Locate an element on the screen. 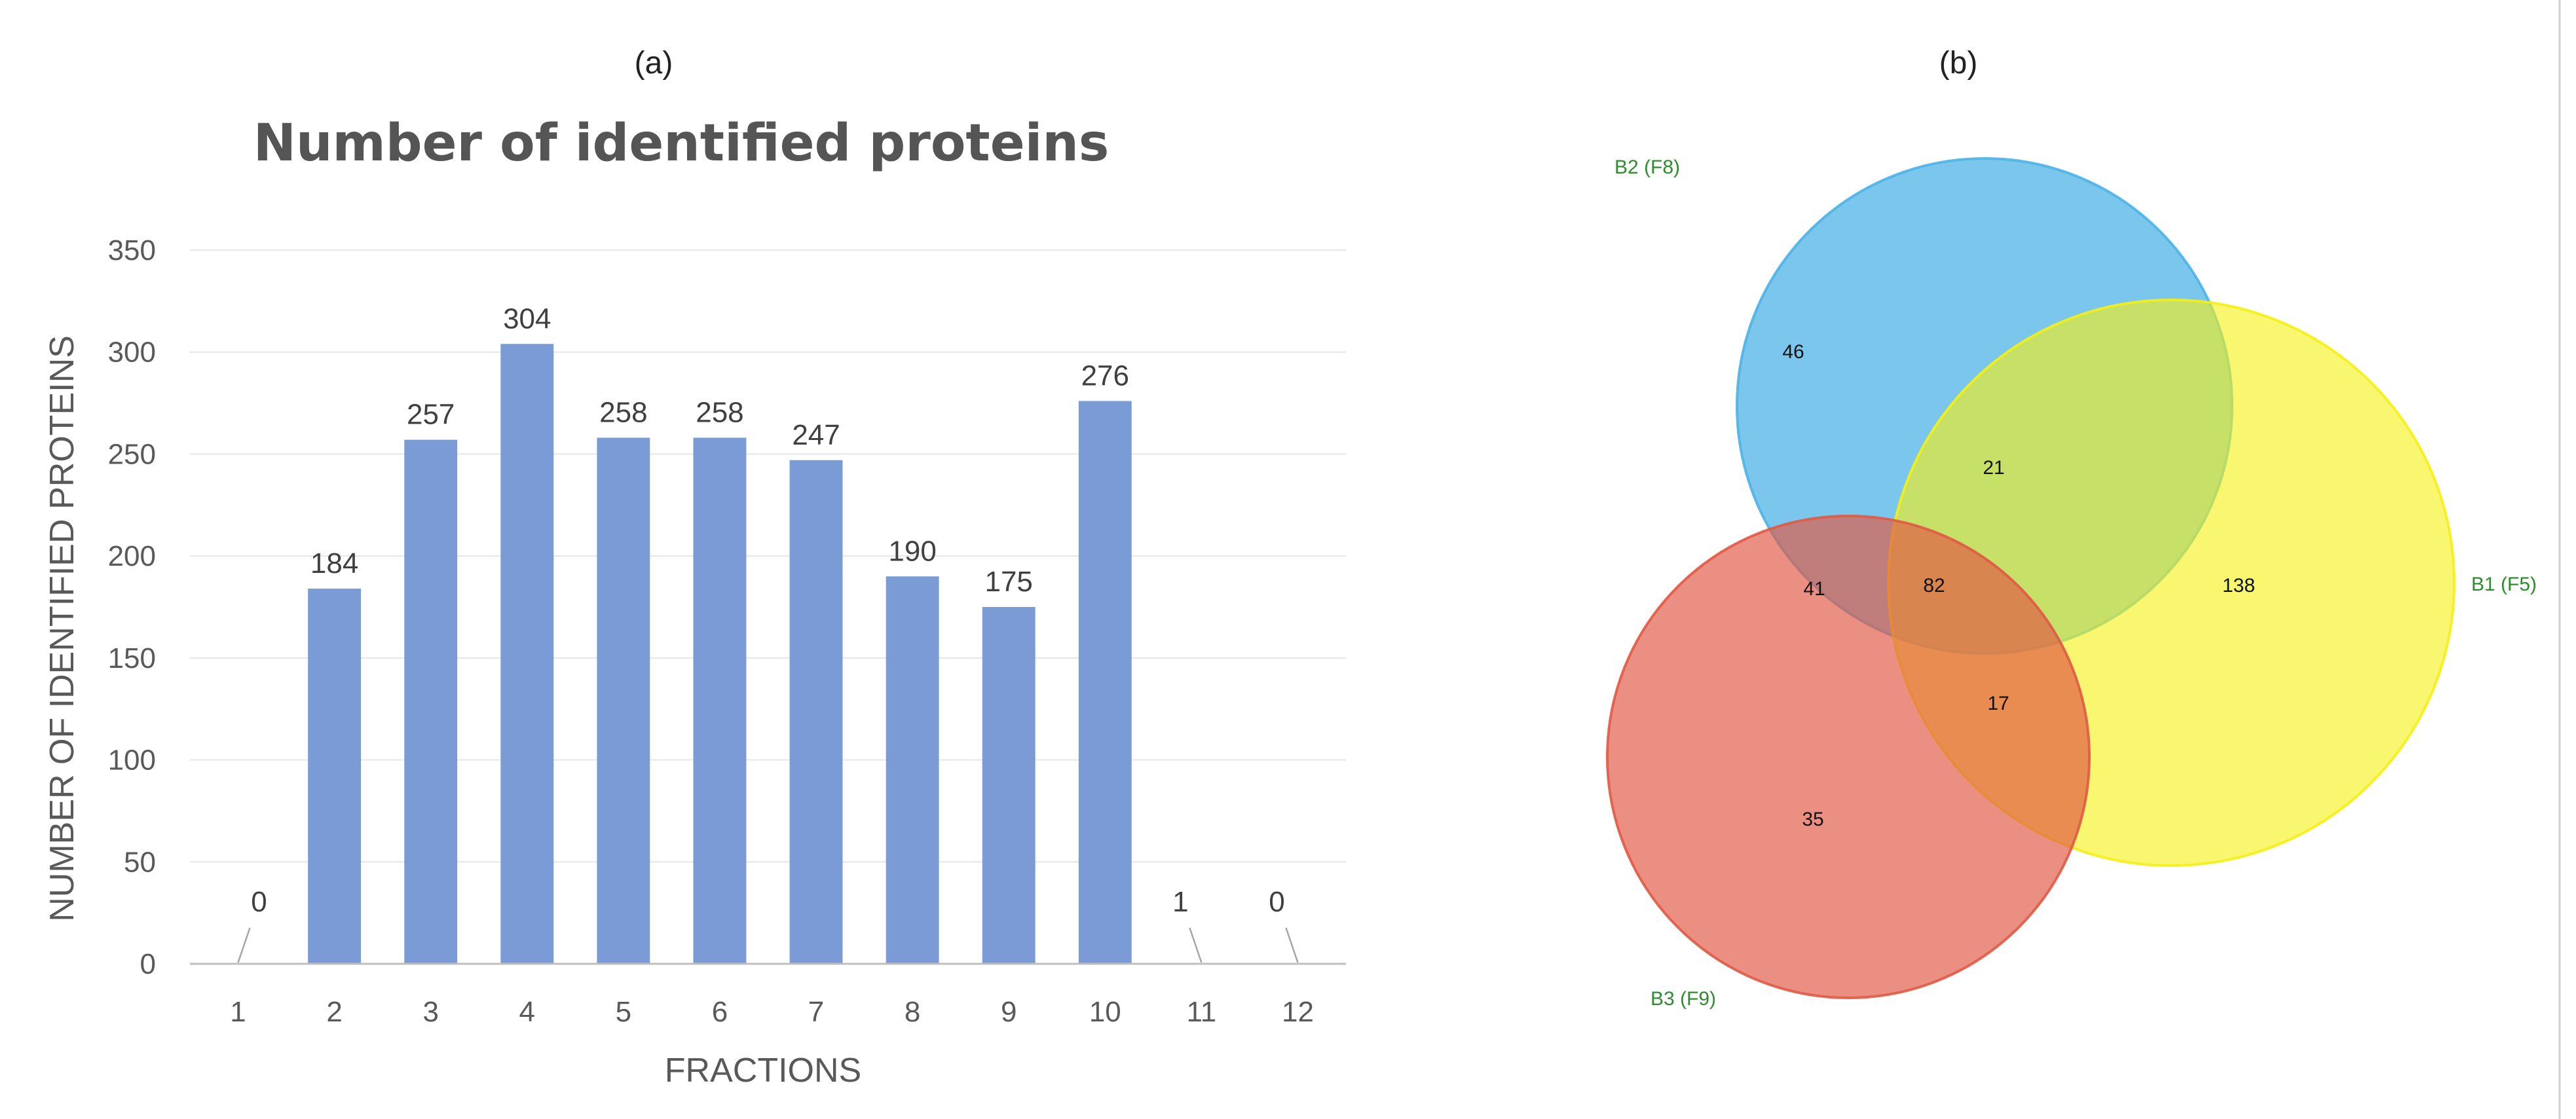 The width and height of the screenshot is (2576, 1119). y-tick-label: 100 is located at coordinates (132, 760).